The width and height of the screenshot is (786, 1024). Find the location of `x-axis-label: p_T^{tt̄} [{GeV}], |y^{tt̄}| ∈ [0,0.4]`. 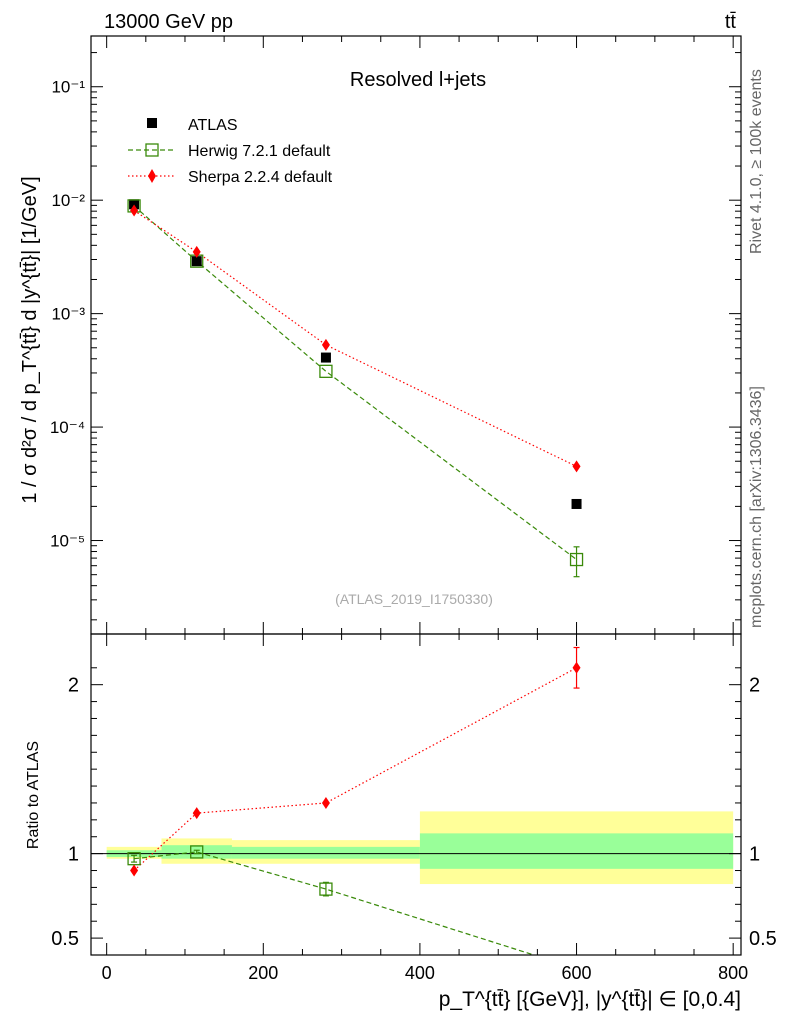

x-axis-label: p_T^{tt̄} [{GeV}], |y^{tt̄}| ∈ [0,0.4] is located at coordinates (590, 999).